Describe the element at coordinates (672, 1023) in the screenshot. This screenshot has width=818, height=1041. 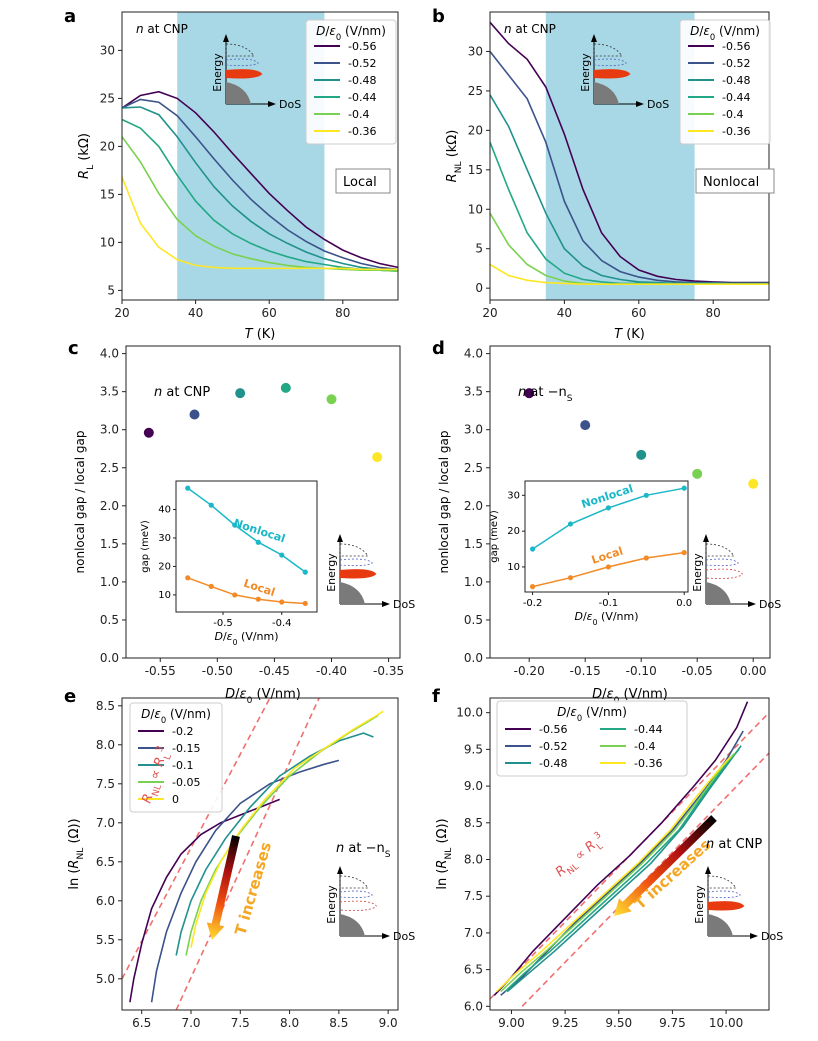
I see `x-tick-label: 9.75` at that location.